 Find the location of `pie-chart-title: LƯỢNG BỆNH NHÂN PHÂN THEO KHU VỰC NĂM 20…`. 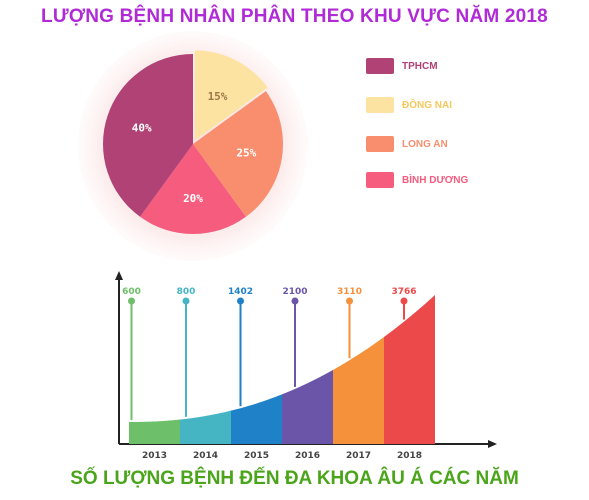

pie-chart-title: LƯỢNG BỆNH NHÂN PHÂN THEO KHU VỰC NĂM 20… is located at coordinates (294, 16).